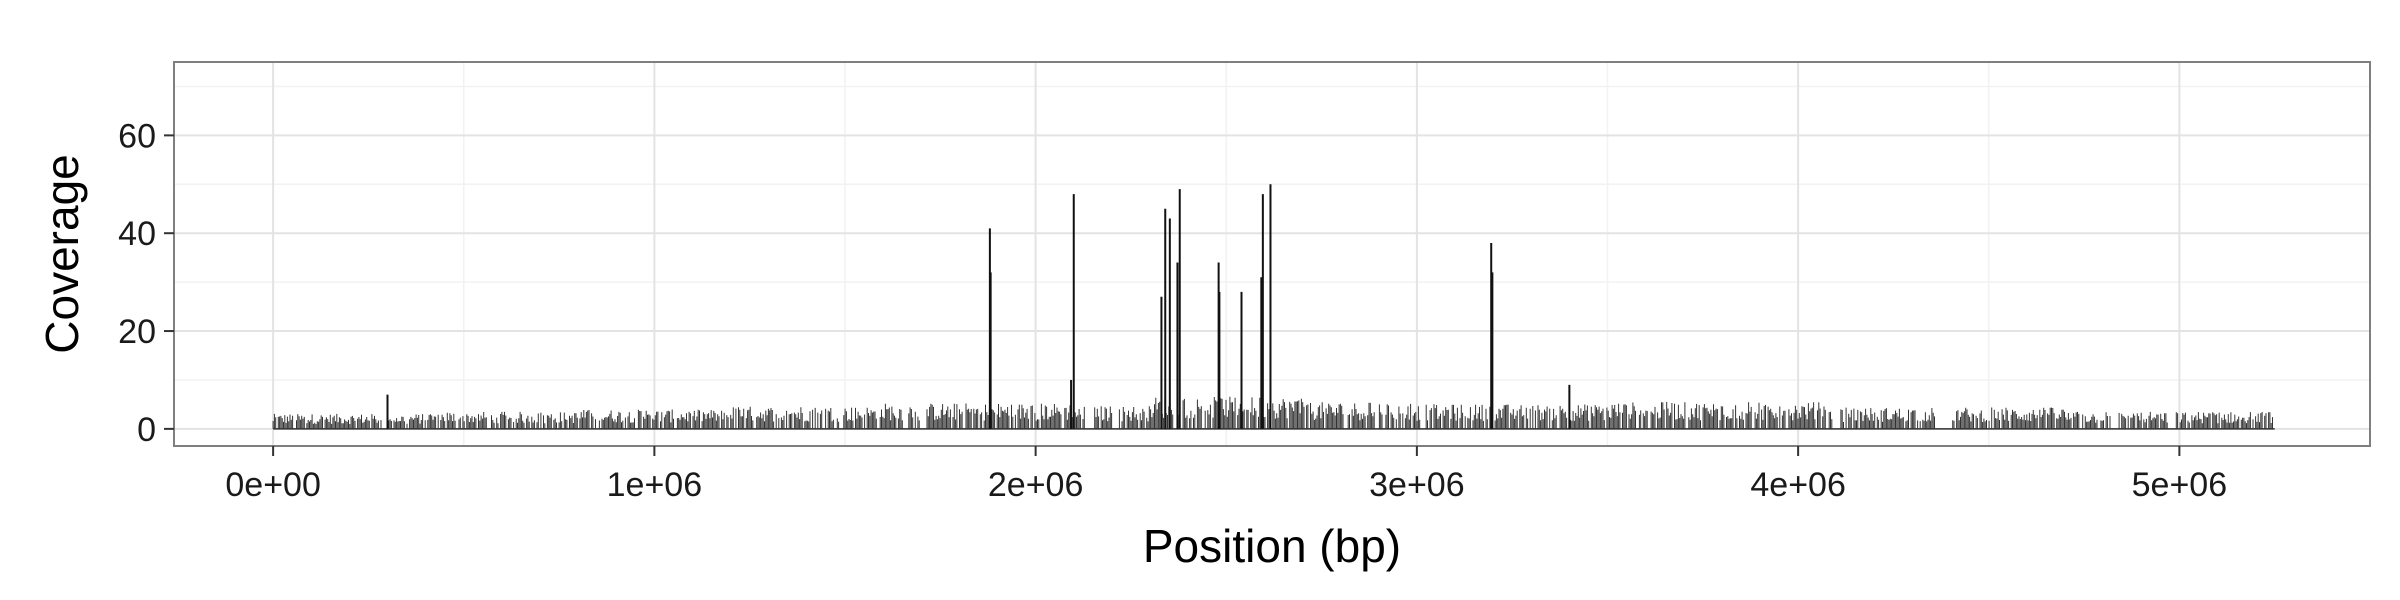  What do you see at coordinates (1226, 475) in the screenshot?
I see `x-axis: 0e+00 1e+06 2e+06 3e+06 4e+06 5e+06` at bounding box center [1226, 475].